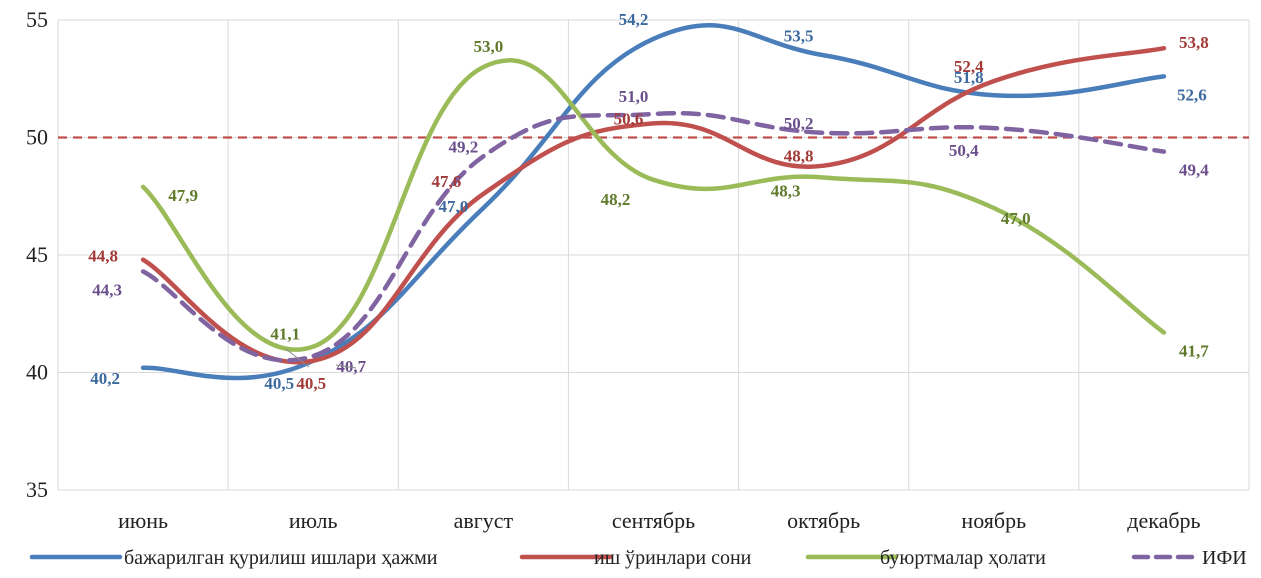  I want to click on x-tick-label: июнь, so click(143, 520).